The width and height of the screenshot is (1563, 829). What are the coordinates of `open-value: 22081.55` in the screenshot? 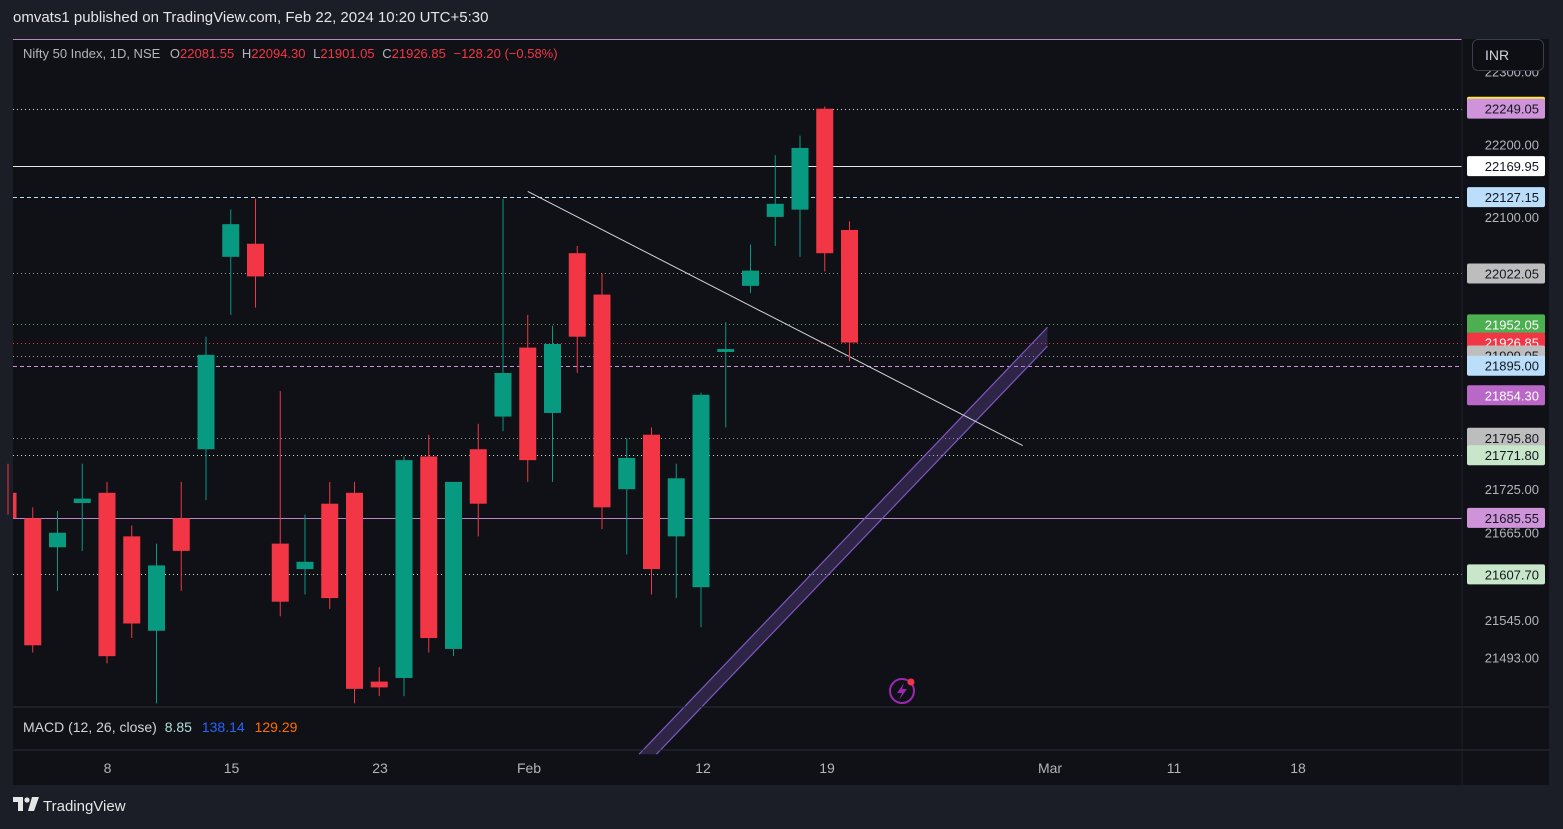 It's located at (207, 53).